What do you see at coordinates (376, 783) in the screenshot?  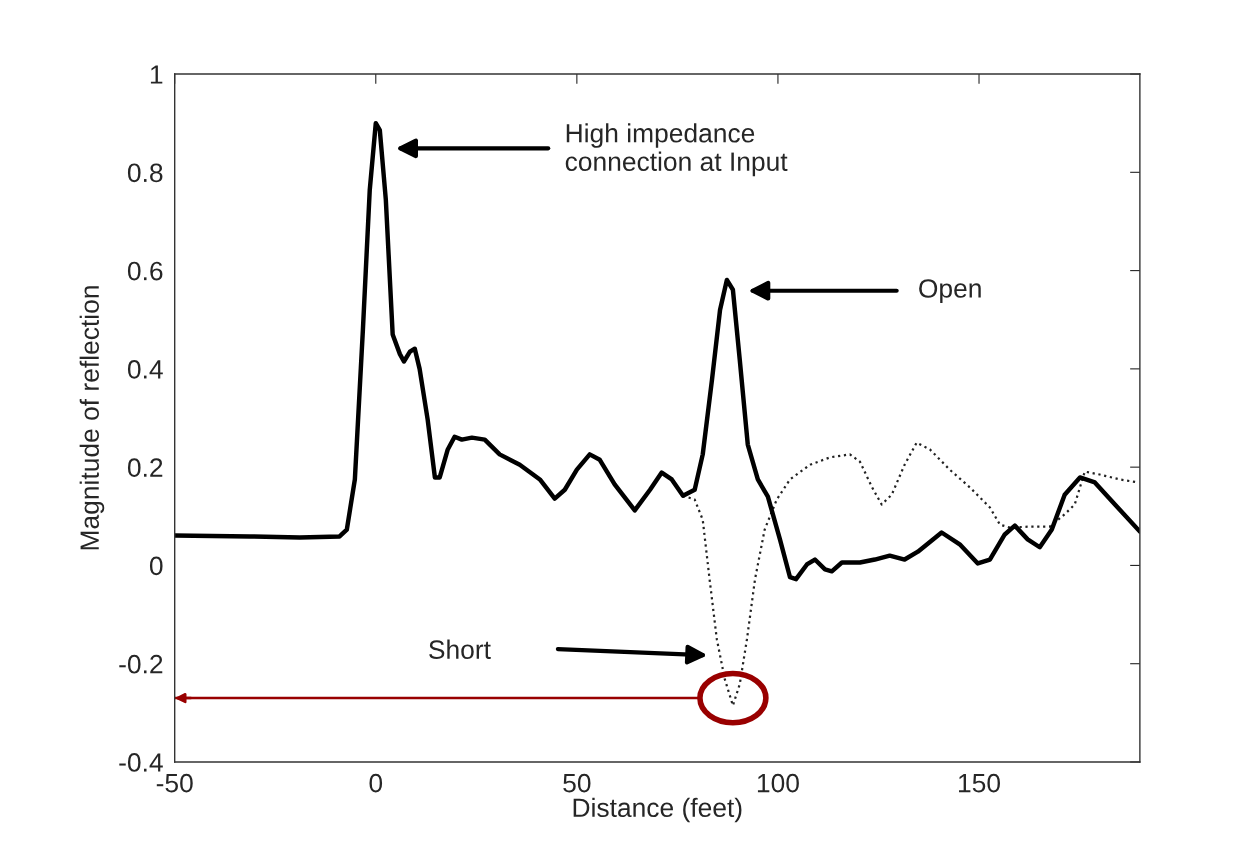 I see `x-tick-label: 0` at bounding box center [376, 783].